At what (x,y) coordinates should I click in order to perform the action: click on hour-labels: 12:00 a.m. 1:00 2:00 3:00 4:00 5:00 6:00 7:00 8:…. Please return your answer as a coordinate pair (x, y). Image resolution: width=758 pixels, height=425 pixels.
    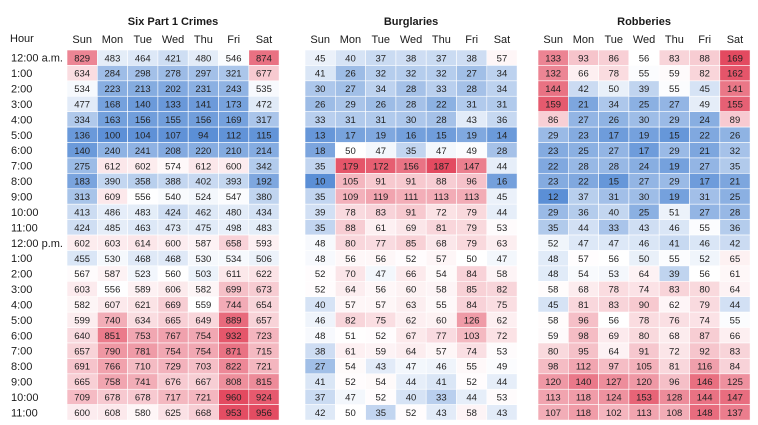
    Looking at the image, I should click on (37, 236).